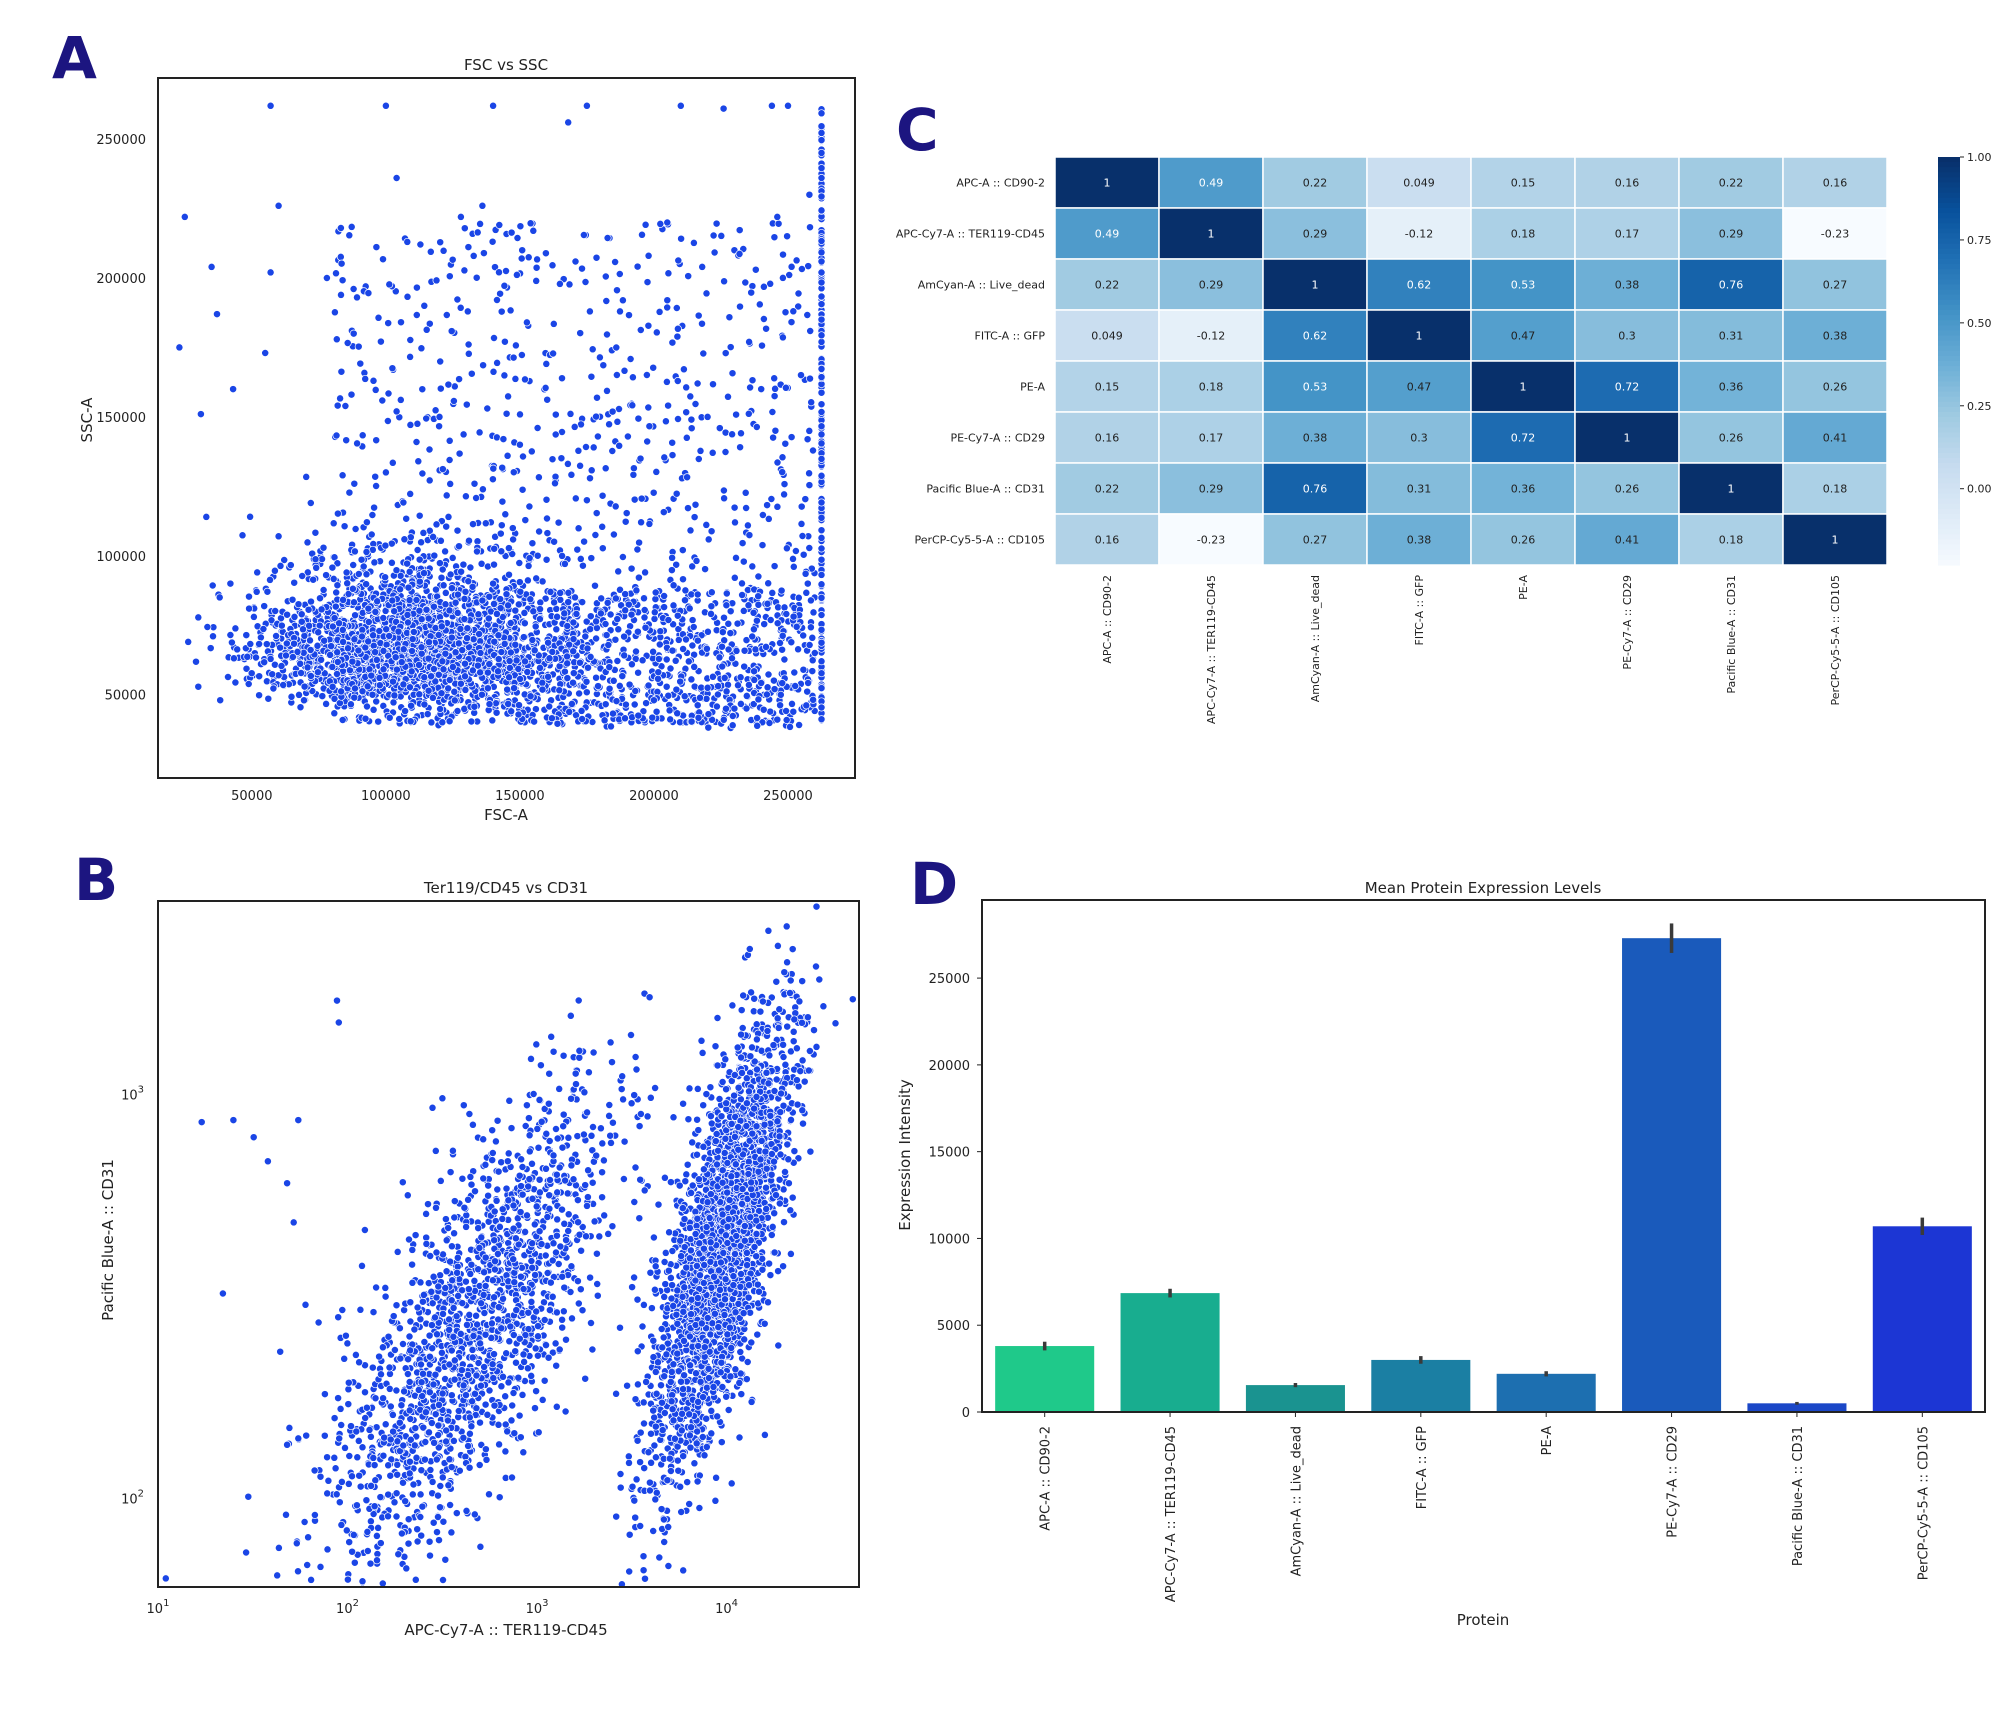  Describe the element at coordinates (505, 888) in the screenshot. I see `panel-b-title: Ter119/CD45 vs CD31` at that location.